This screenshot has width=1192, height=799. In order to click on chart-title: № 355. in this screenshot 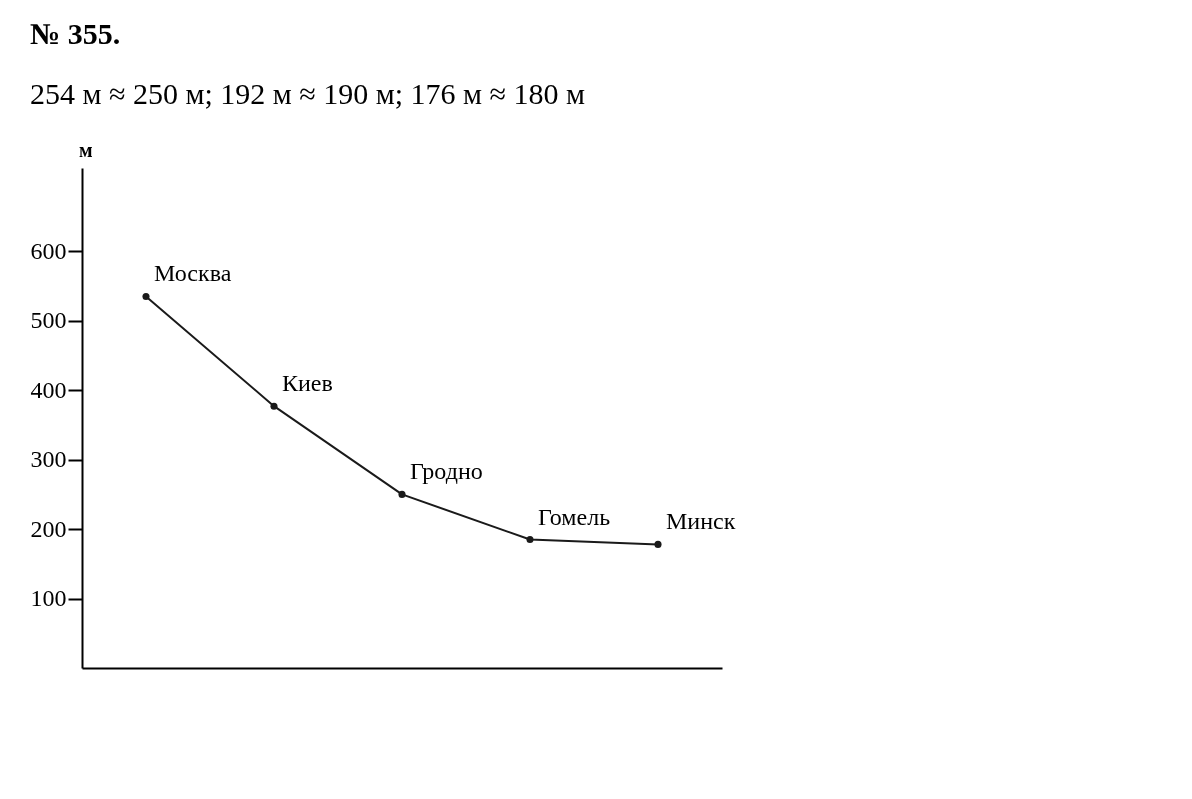, I will do `click(75, 33)`.